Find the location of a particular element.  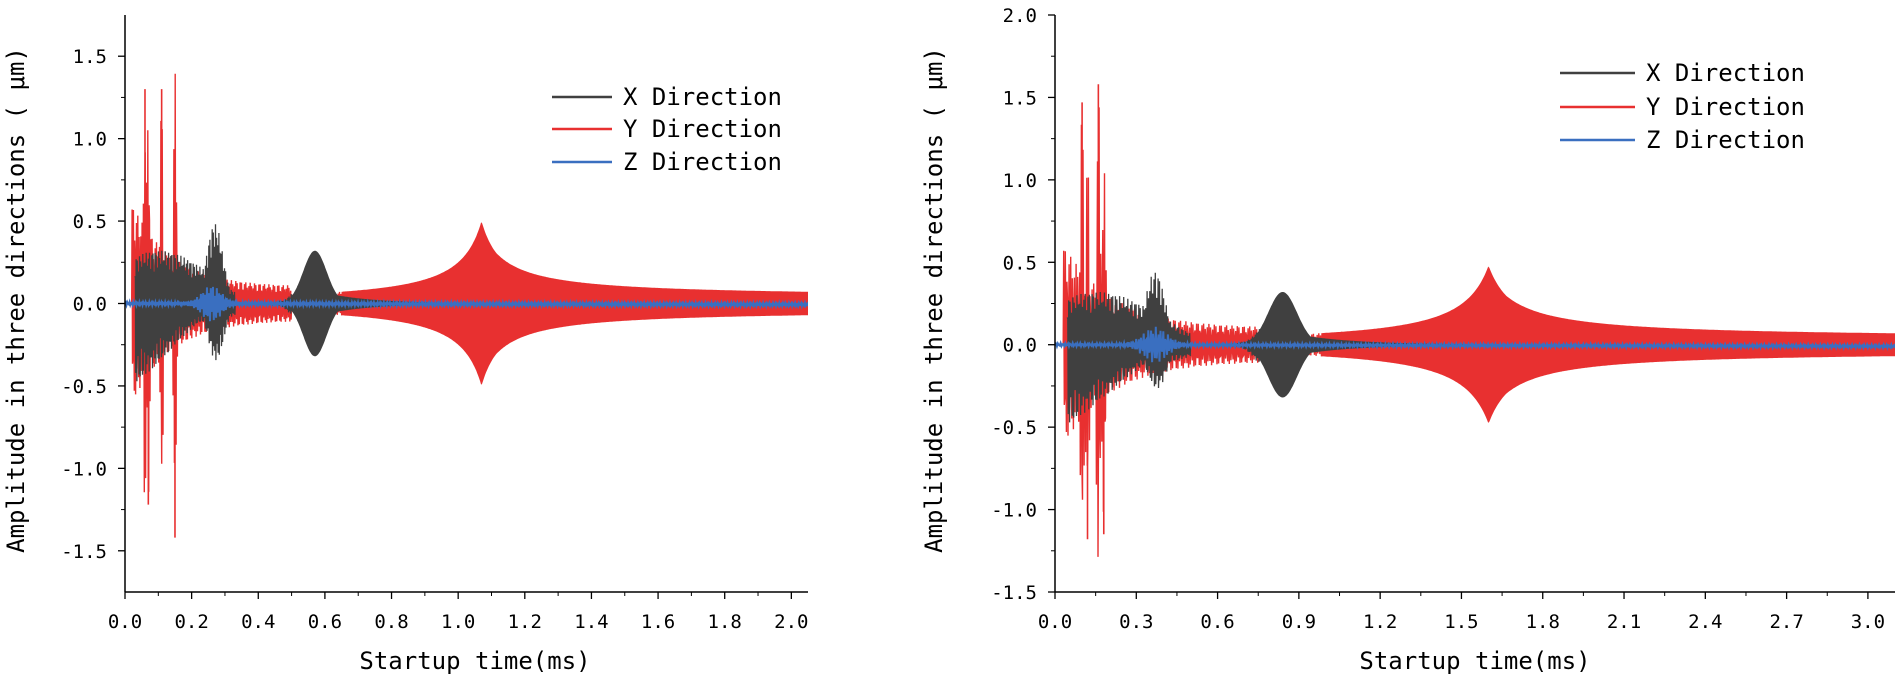

x-tick-label: 0.9 is located at coordinates (1299, 622).